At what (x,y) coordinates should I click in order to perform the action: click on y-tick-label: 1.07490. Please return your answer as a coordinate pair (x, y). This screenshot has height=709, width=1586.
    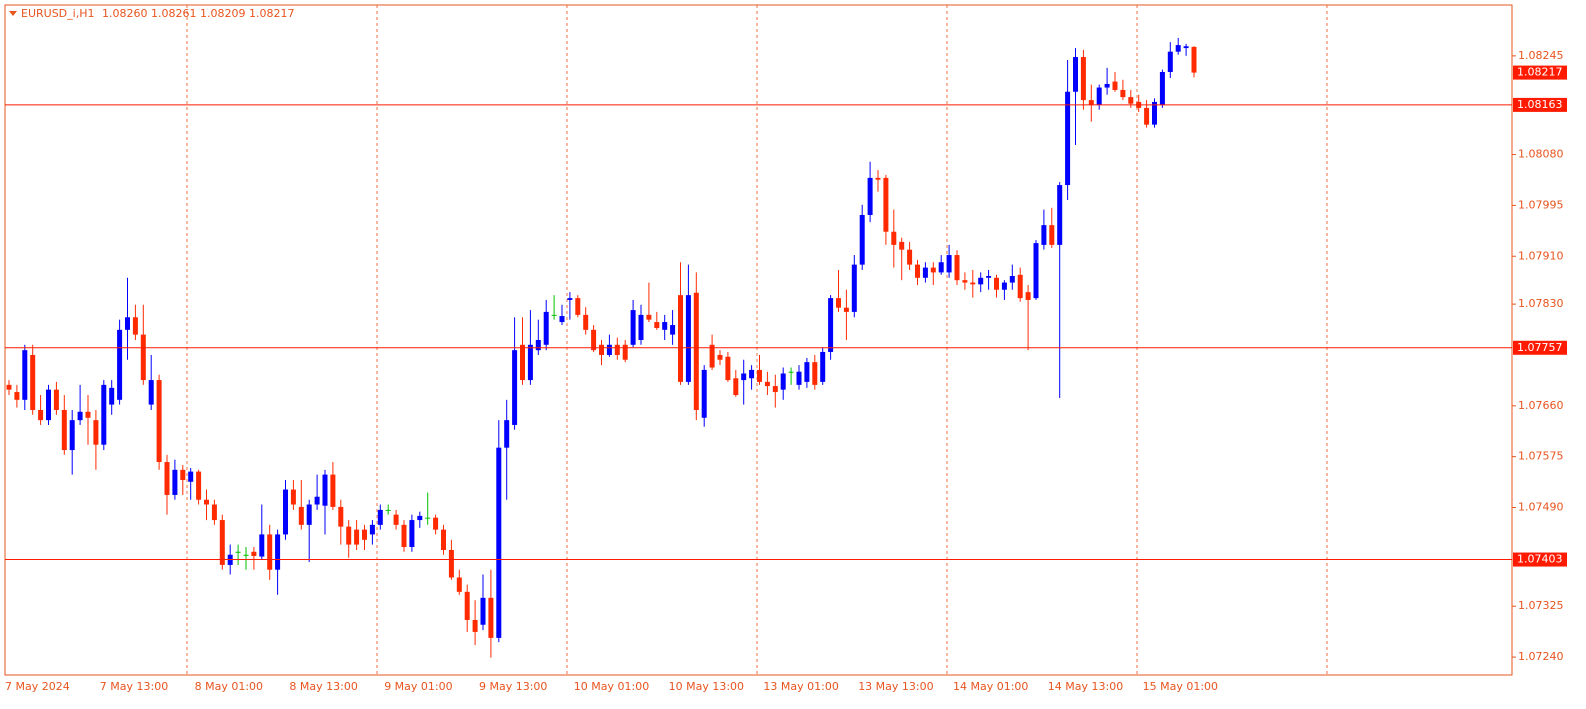
    Looking at the image, I should click on (1541, 507).